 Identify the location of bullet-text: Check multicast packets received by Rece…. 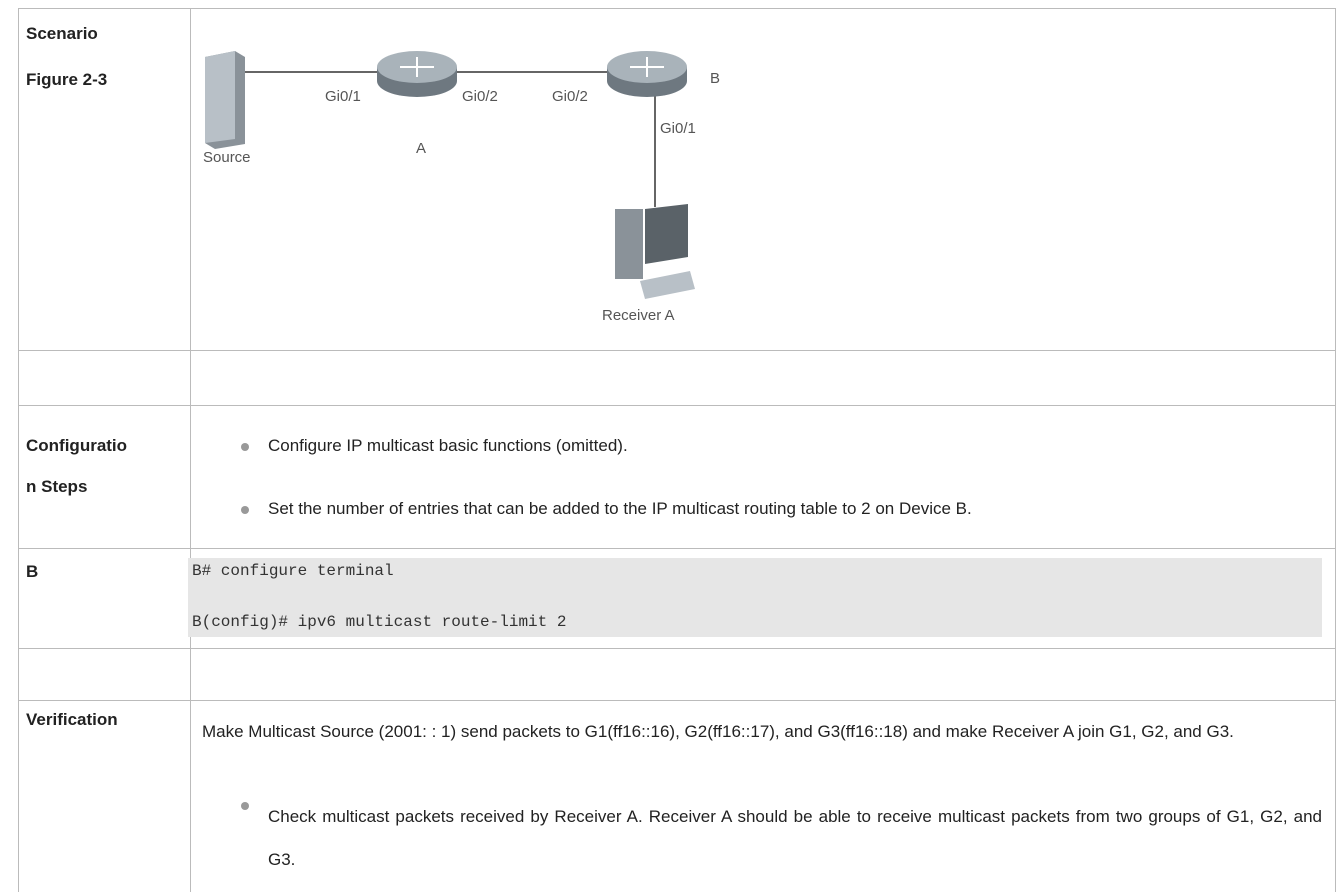
(795, 838).